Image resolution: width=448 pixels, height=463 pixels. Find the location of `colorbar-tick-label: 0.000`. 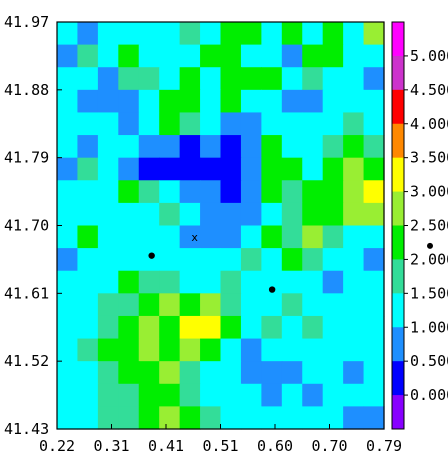

colorbar-tick-label: 0.000 is located at coordinates (429, 395).